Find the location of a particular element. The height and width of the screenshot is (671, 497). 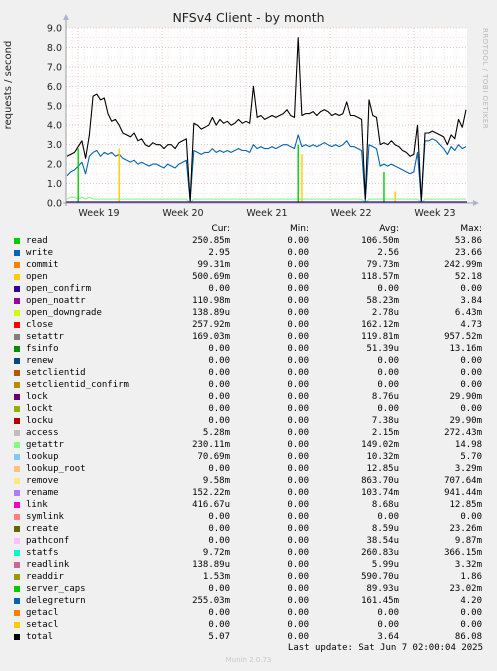

legend-row: lock 0.00 0.00 8.76u 29.90m is located at coordinates (248, 397).